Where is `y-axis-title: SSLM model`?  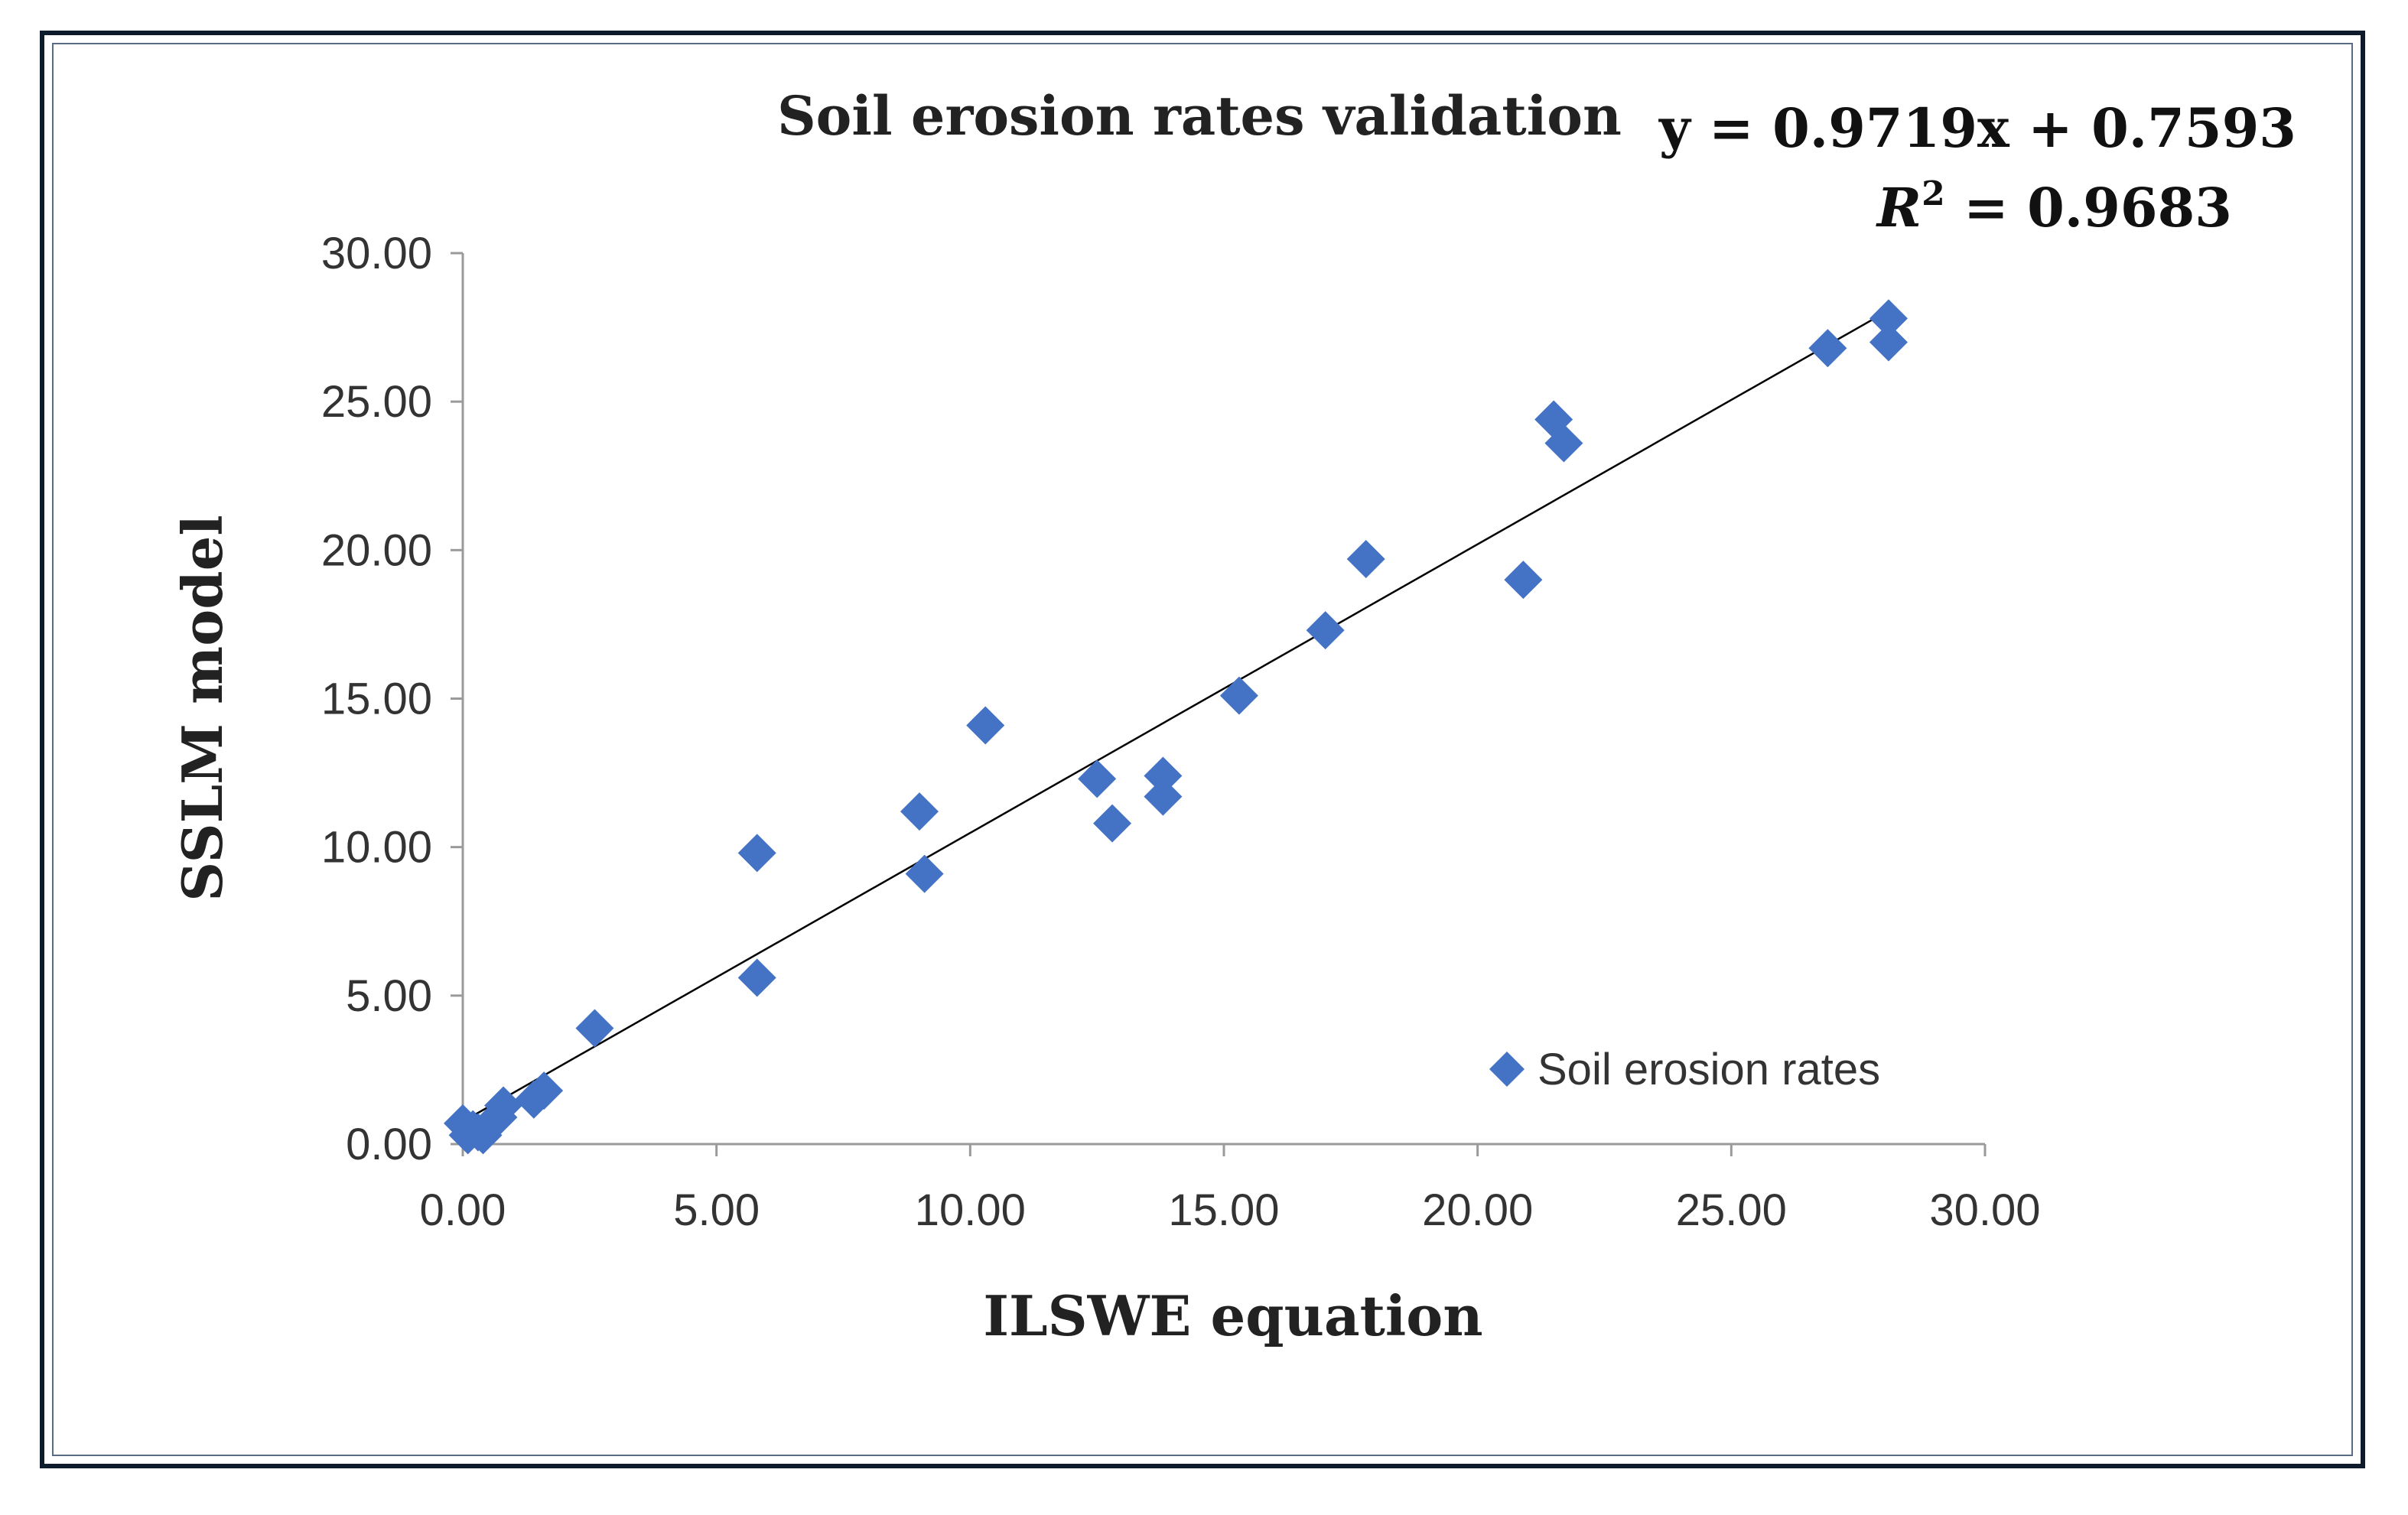 y-axis-title: SSLM model is located at coordinates (202, 708).